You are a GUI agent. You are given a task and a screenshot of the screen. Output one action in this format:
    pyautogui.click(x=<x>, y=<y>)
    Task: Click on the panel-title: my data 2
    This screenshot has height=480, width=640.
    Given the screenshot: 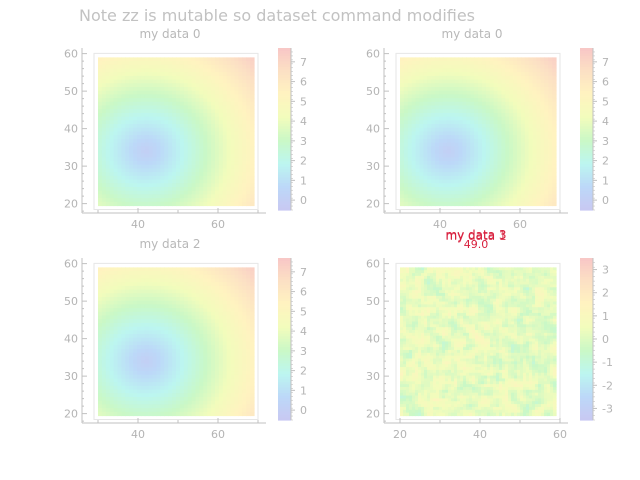 What is the action you would take?
    pyautogui.click(x=169, y=244)
    